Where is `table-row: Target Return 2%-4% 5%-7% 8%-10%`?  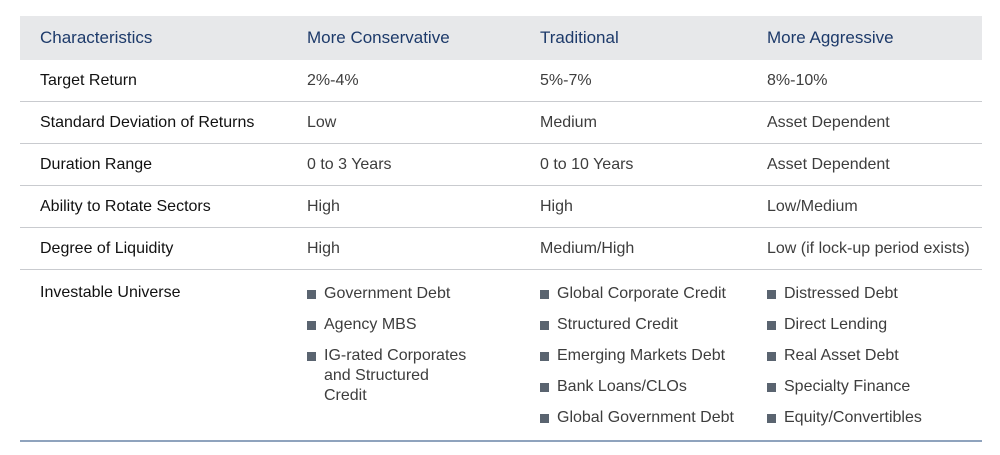
table-row: Target Return 2%-4% 5%-7% 8%-10% is located at coordinates (501, 80).